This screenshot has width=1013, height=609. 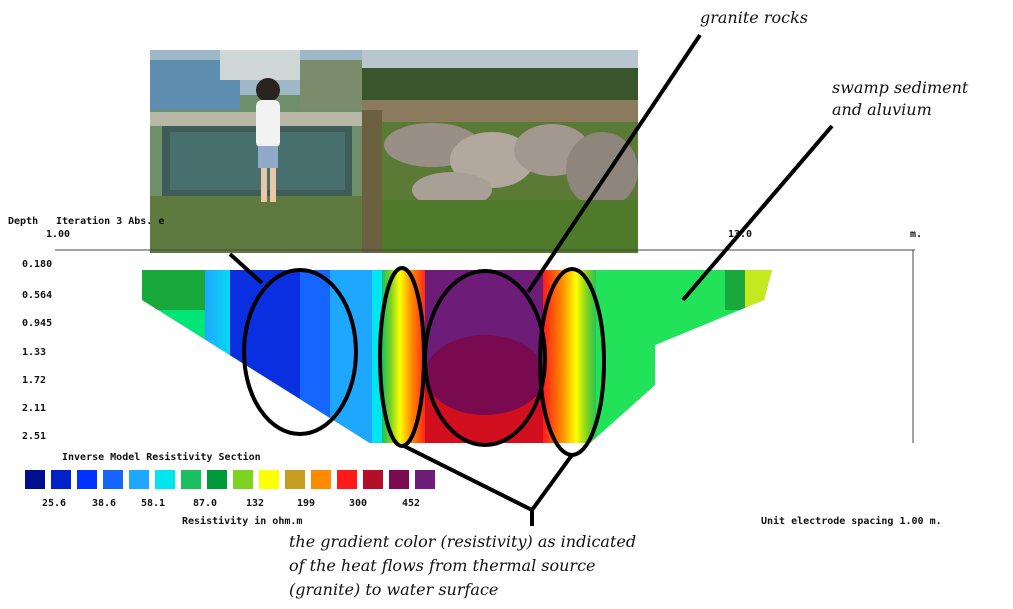 I want to click on scale-value-label: 132, so click(x=255, y=503).